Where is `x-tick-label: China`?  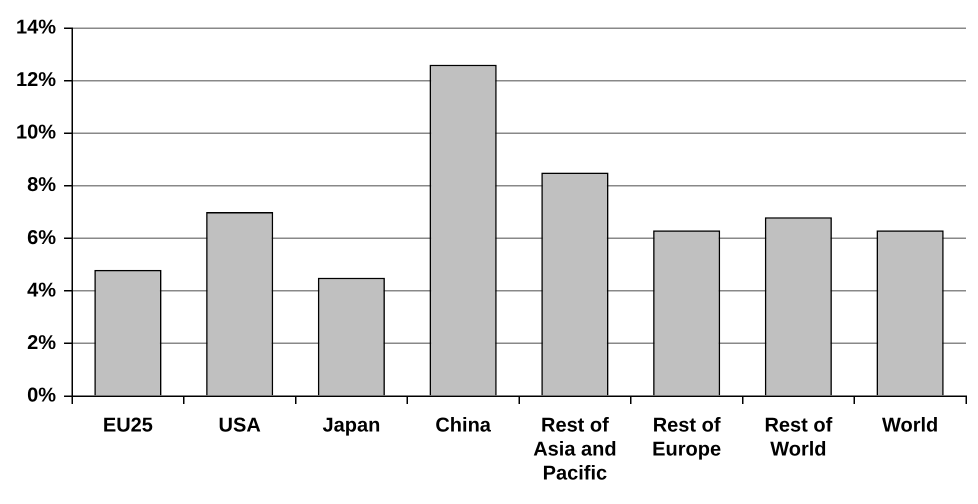
x-tick-label: China is located at coordinates (463, 425).